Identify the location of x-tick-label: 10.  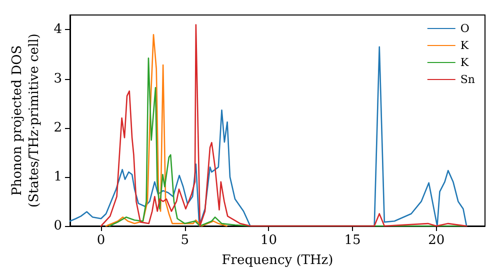
(268, 240).